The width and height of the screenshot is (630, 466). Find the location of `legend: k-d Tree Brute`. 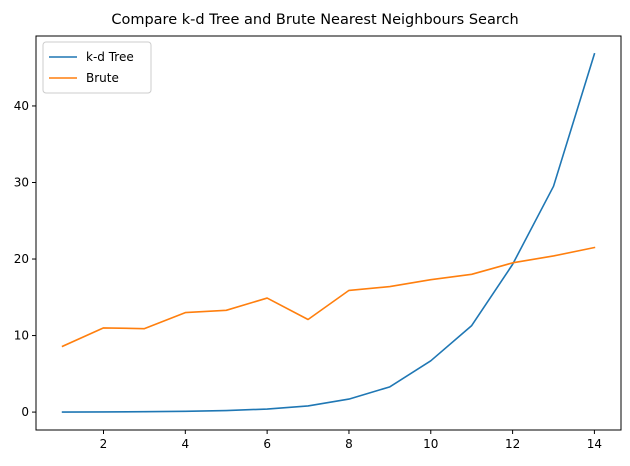

legend: k-d Tree Brute is located at coordinates (97, 67).